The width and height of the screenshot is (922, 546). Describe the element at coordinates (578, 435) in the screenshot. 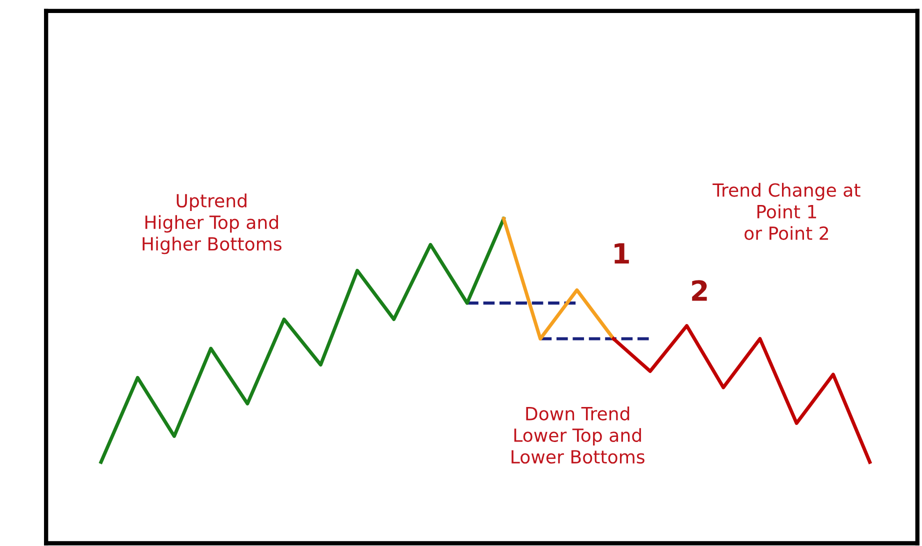

I see `annotation: Down Trend Lower Top and Lower Bottoms` at that location.